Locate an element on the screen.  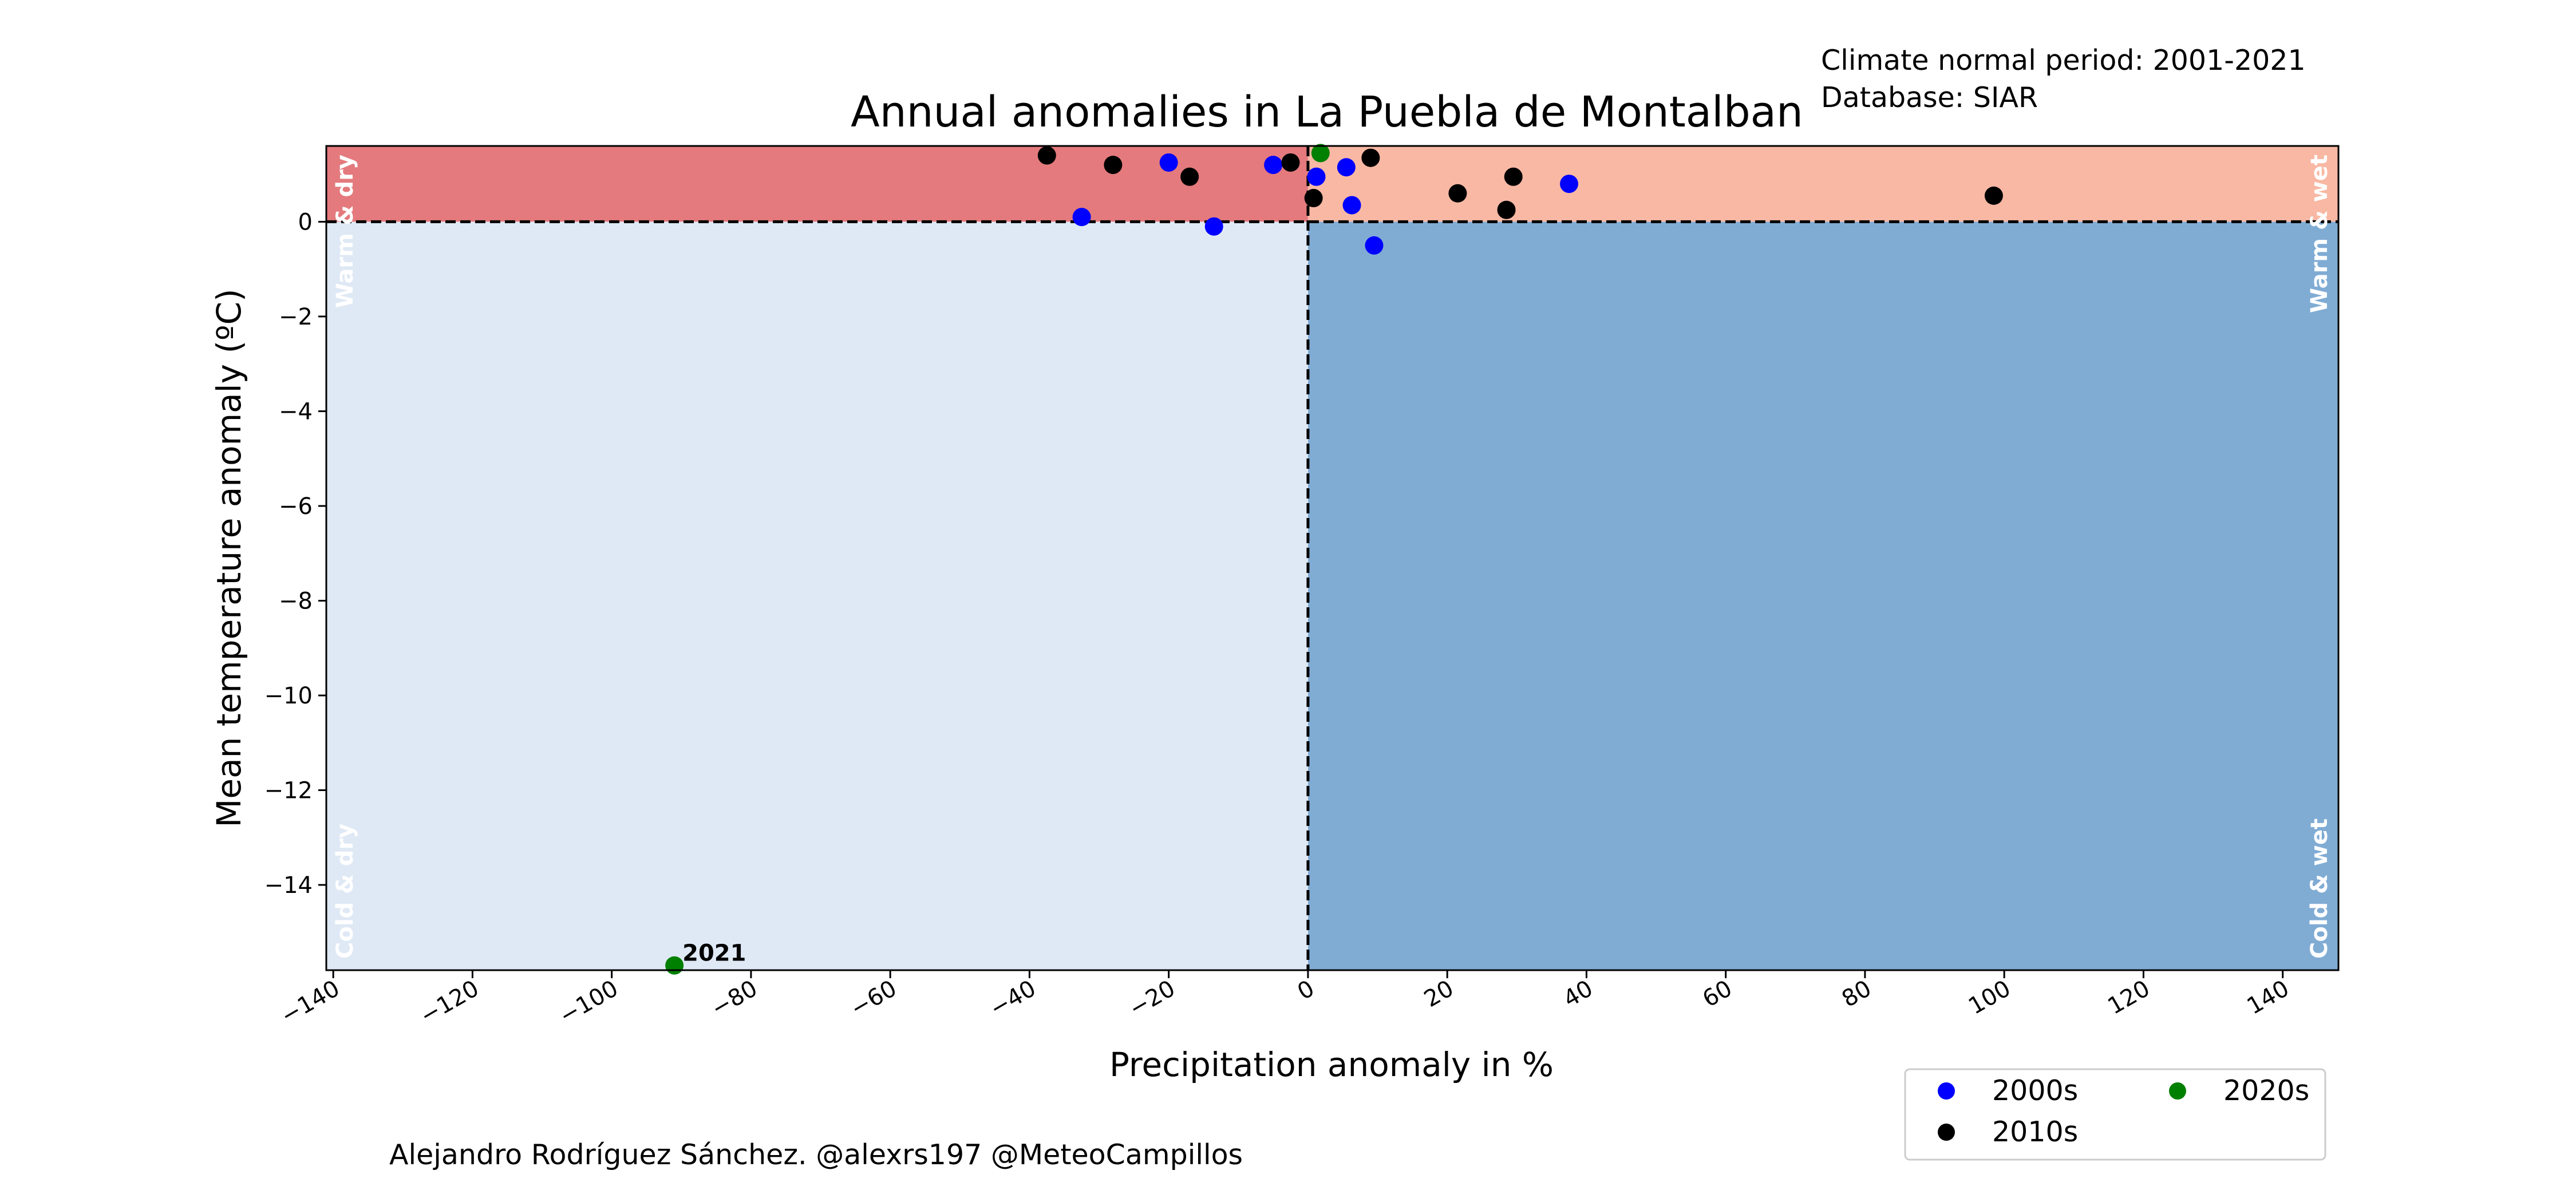
legend-label-2020s: 2020s is located at coordinates (2266, 1091).